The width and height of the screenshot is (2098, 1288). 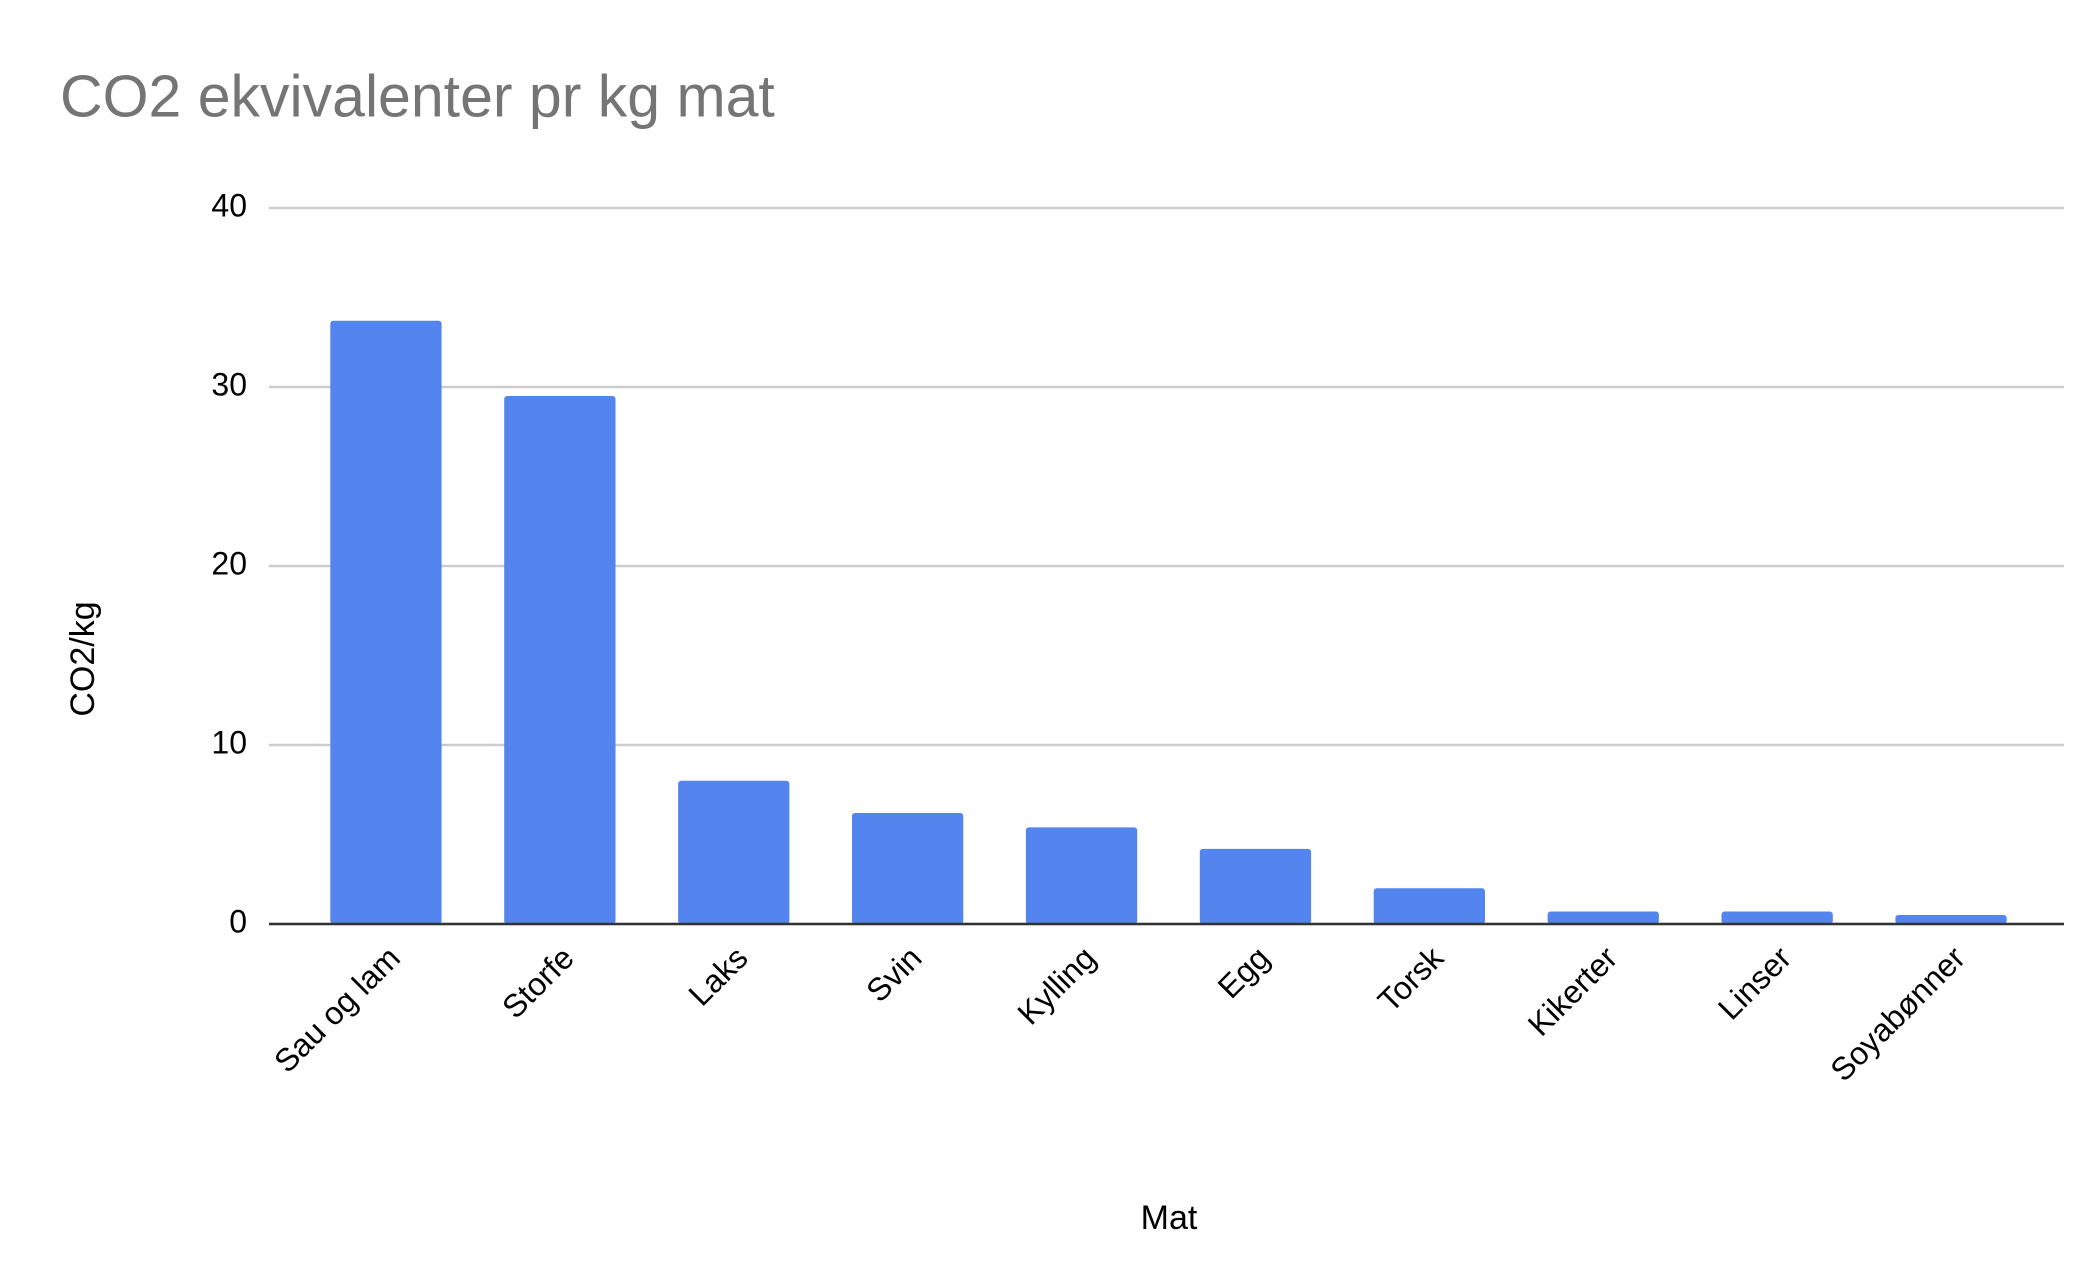 I want to click on chart-title: CO2 ekvivalenter pr kg mat, so click(x=417, y=97).